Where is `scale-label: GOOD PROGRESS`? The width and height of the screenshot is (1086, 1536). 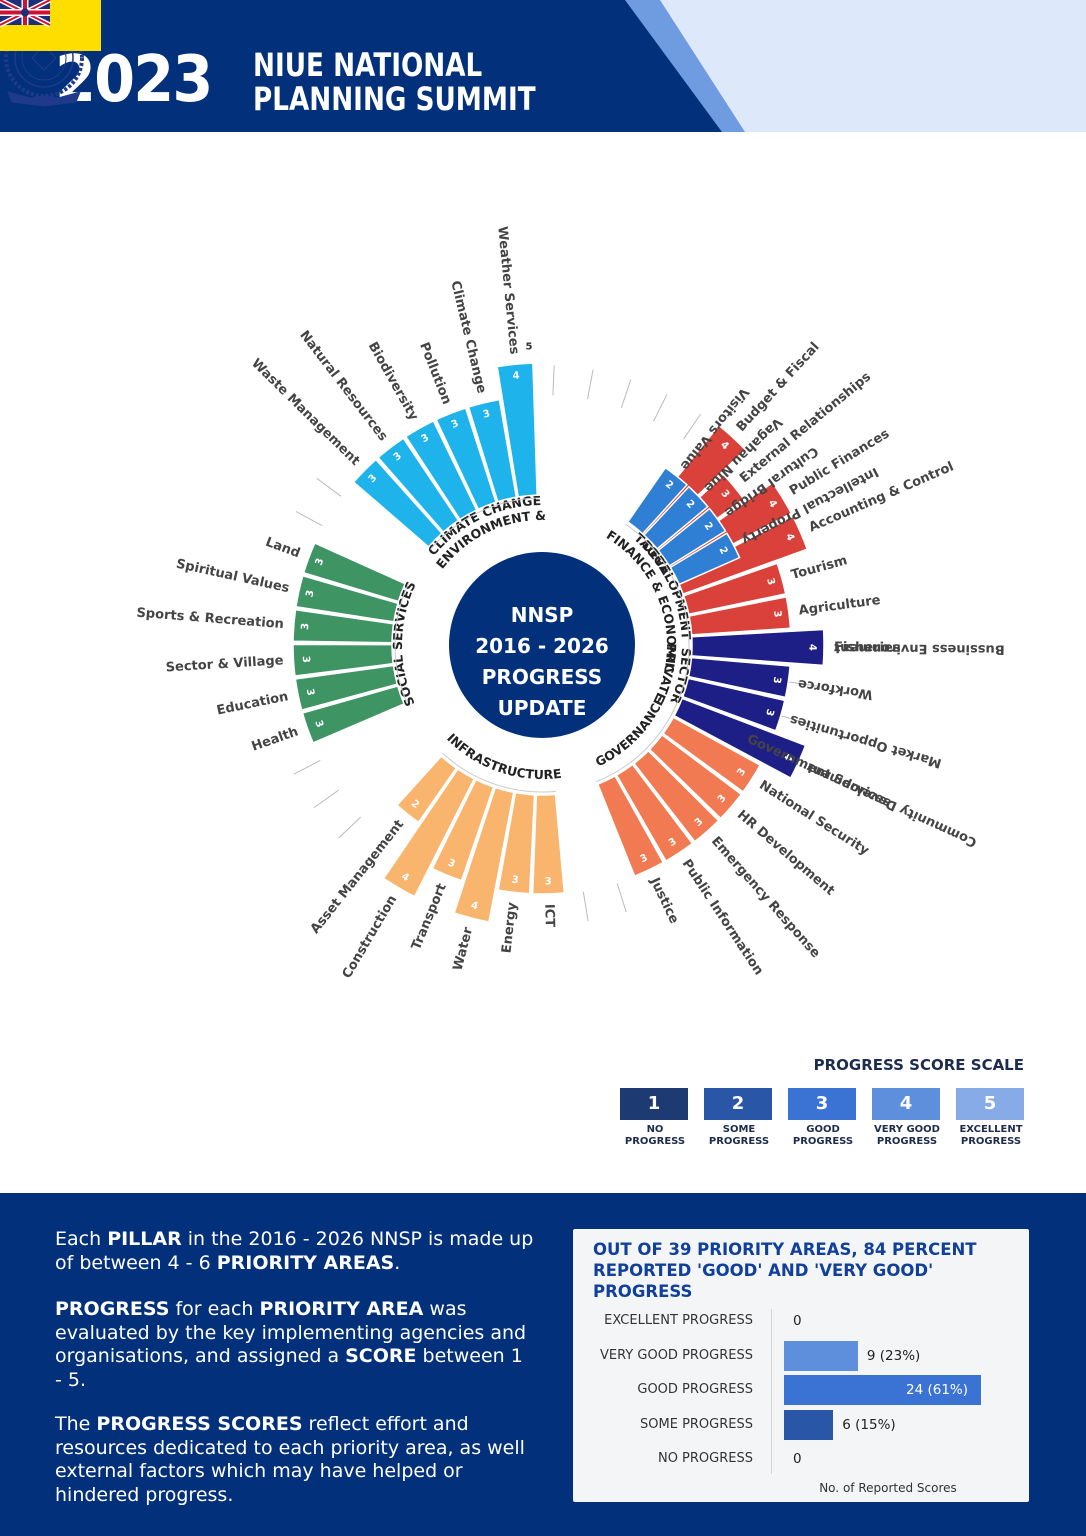 scale-label: GOOD PROGRESS is located at coordinates (823, 1136).